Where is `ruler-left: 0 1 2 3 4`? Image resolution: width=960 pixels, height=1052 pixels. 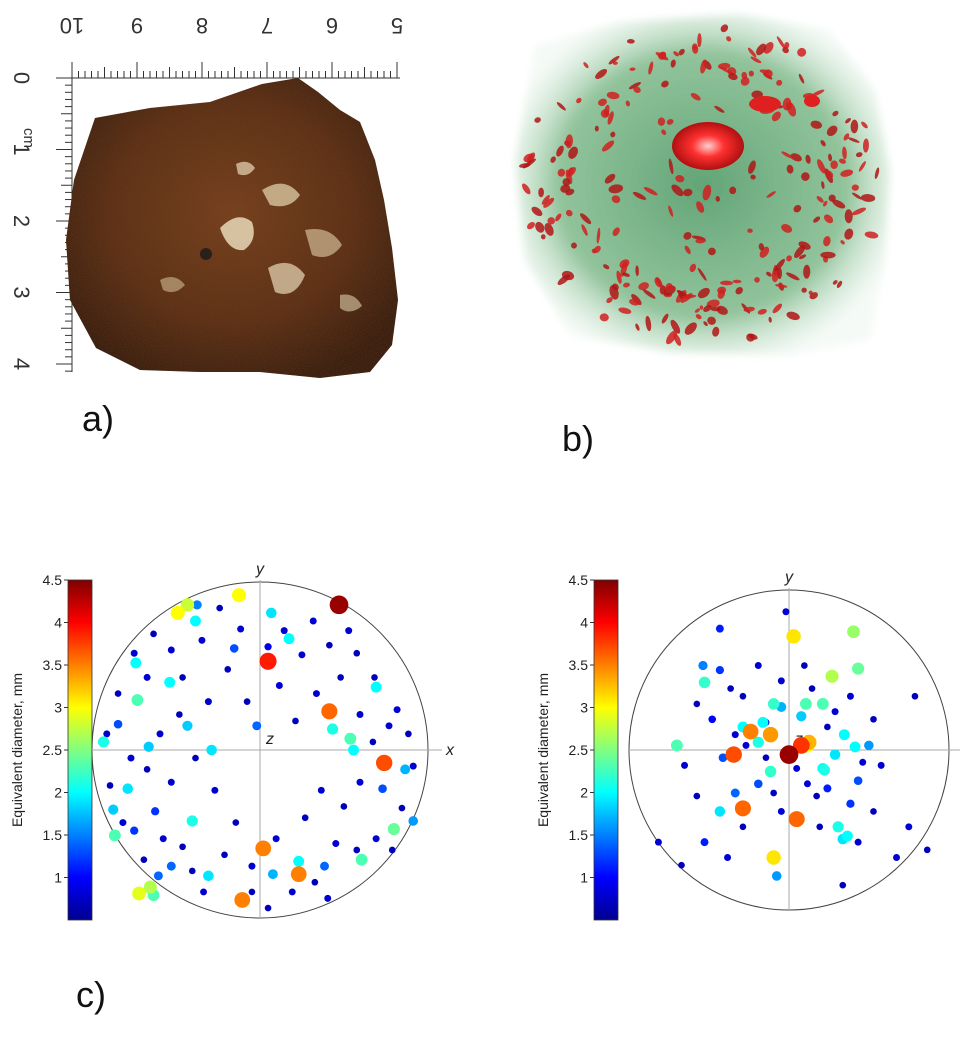
ruler-left: 0 1 2 3 4 is located at coordinates (41, 222).